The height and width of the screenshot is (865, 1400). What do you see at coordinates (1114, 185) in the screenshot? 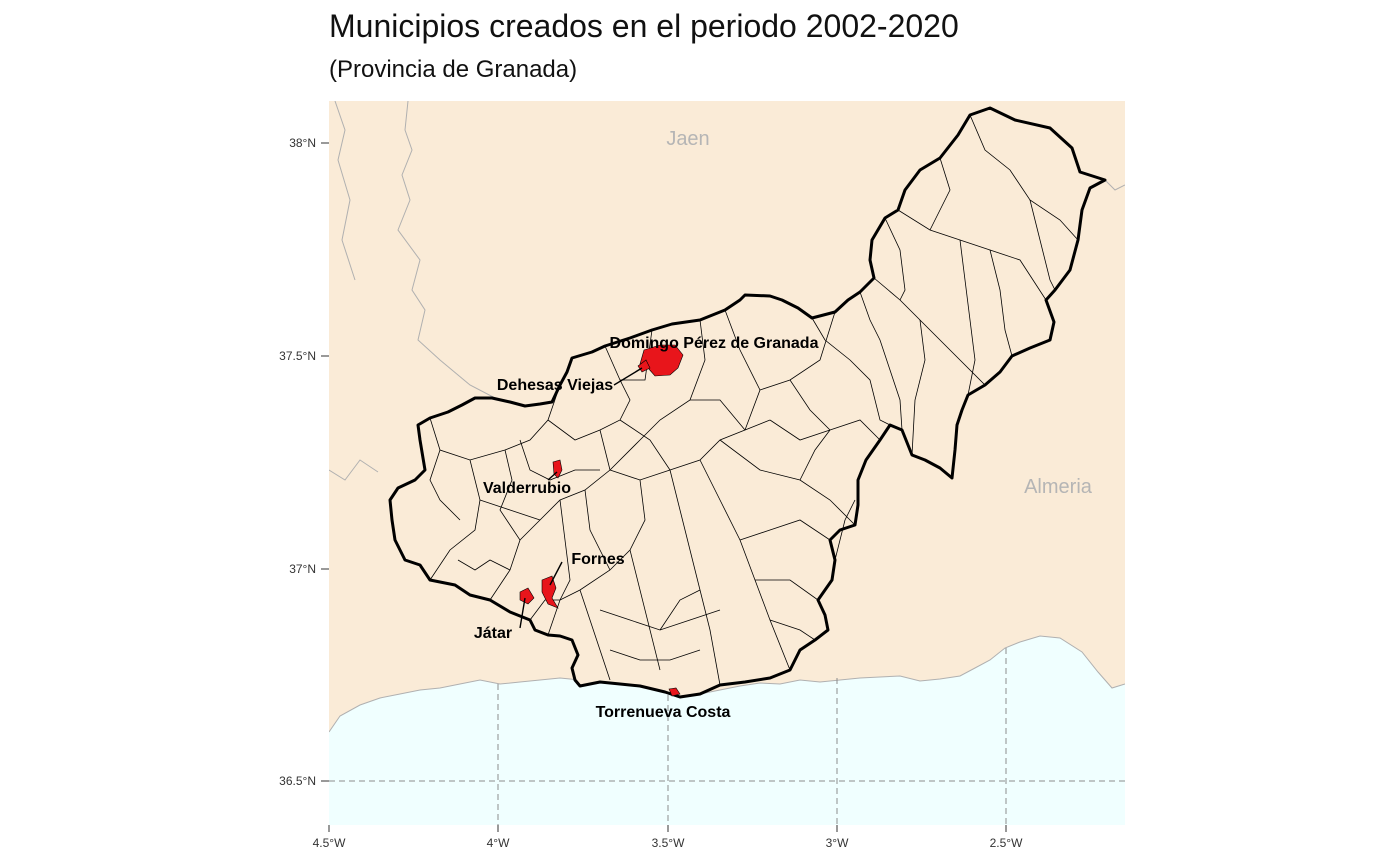
I see `neighbor-border-almeria` at bounding box center [1114, 185].